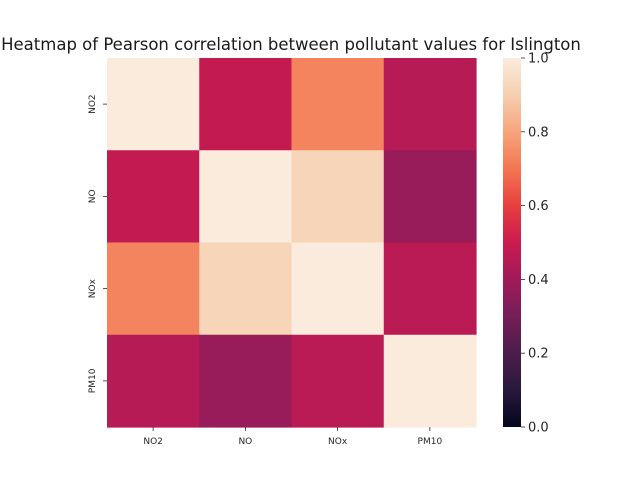 The height and width of the screenshot is (480, 640). Describe the element at coordinates (338, 381) in the screenshot. I see `heatmap-cell-PM10-NOx` at that location.